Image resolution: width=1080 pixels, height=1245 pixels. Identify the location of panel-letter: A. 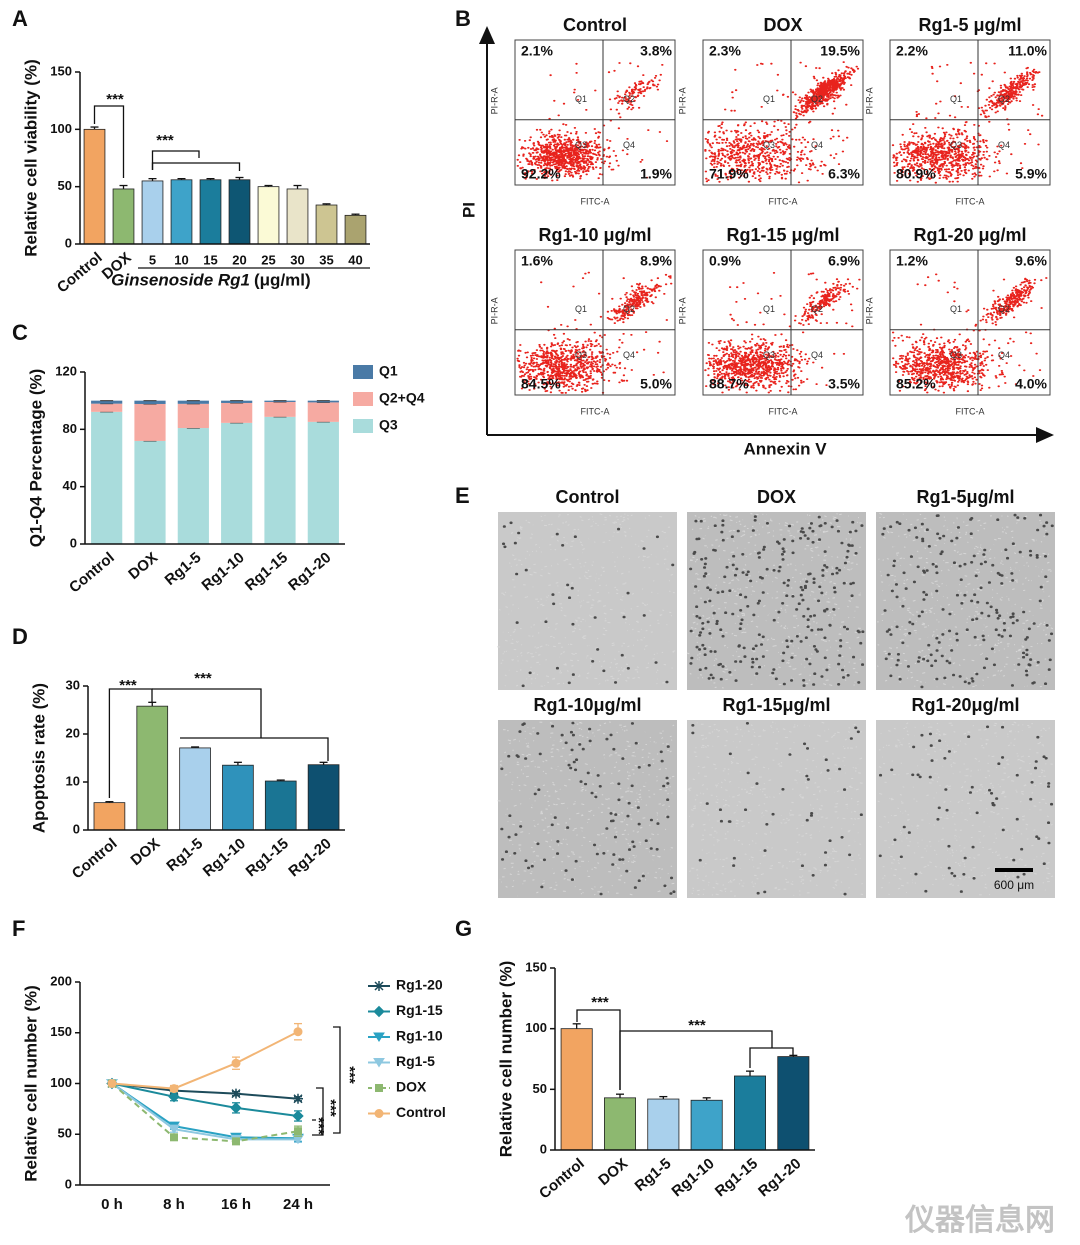
(20, 18).